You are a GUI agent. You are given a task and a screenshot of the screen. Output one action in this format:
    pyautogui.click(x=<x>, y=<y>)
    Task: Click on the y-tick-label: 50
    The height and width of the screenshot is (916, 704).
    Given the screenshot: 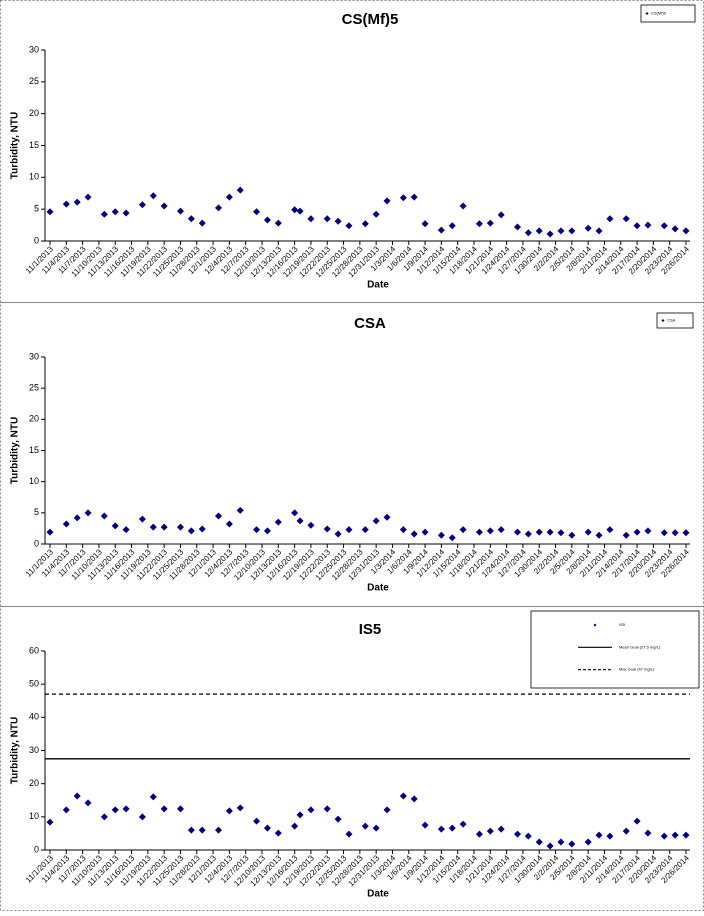 What is the action you would take?
    pyautogui.click(x=34, y=684)
    